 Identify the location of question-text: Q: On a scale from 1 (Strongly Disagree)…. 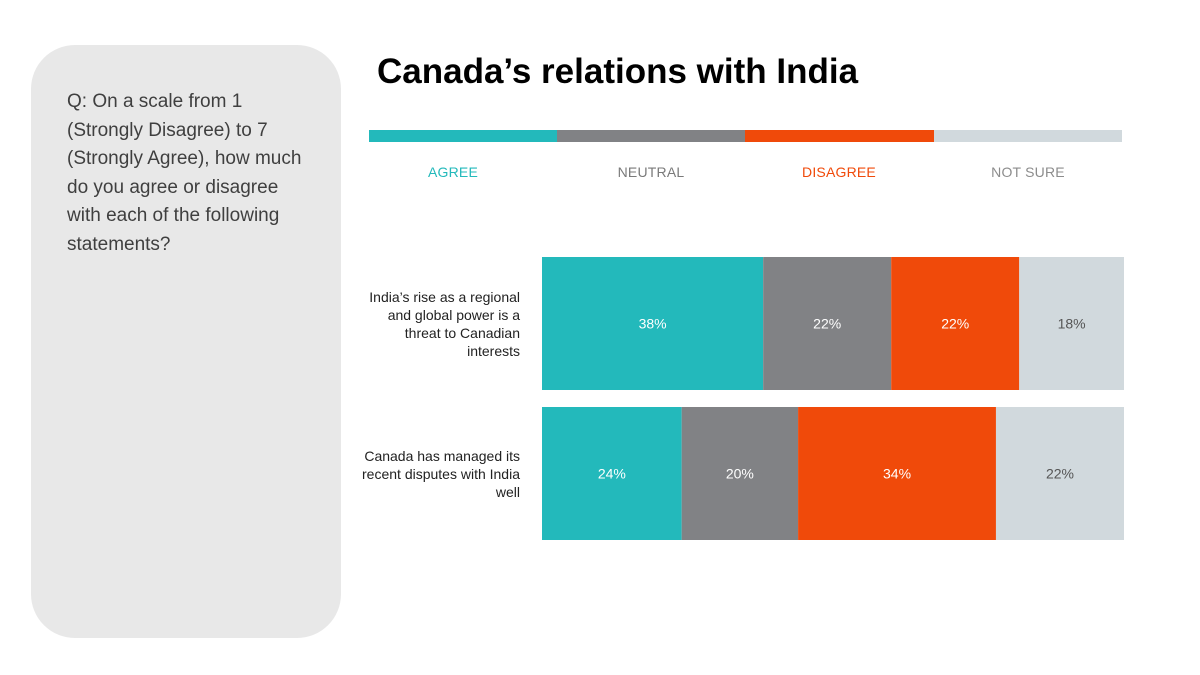
(184, 173).